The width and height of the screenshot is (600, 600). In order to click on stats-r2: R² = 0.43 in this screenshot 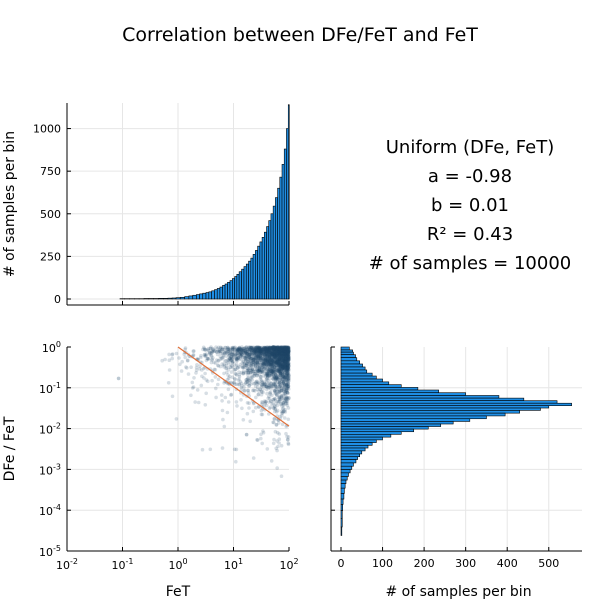, I will do `click(470, 234)`.